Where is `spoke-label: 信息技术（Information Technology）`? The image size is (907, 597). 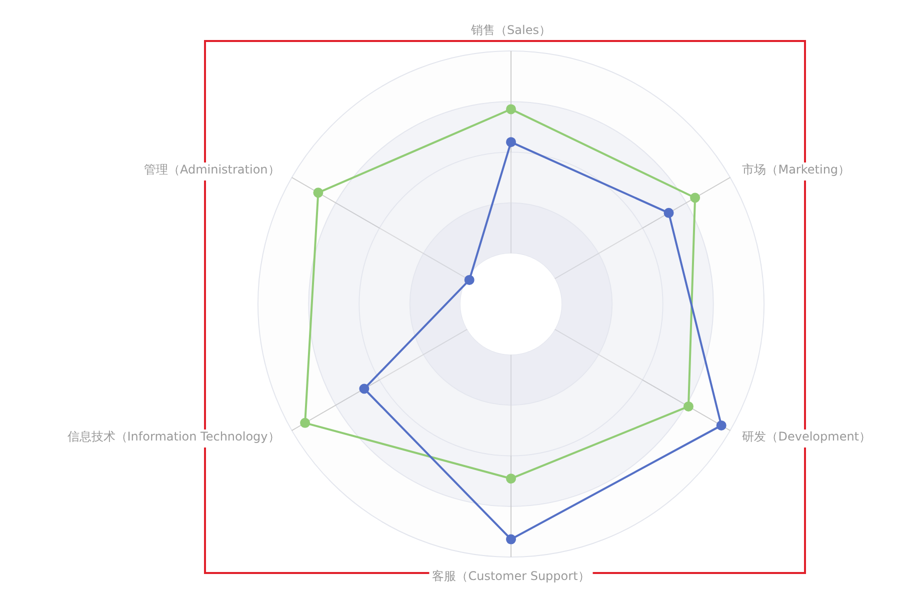 spoke-label: 信息技术（Information Technology） is located at coordinates (173, 437).